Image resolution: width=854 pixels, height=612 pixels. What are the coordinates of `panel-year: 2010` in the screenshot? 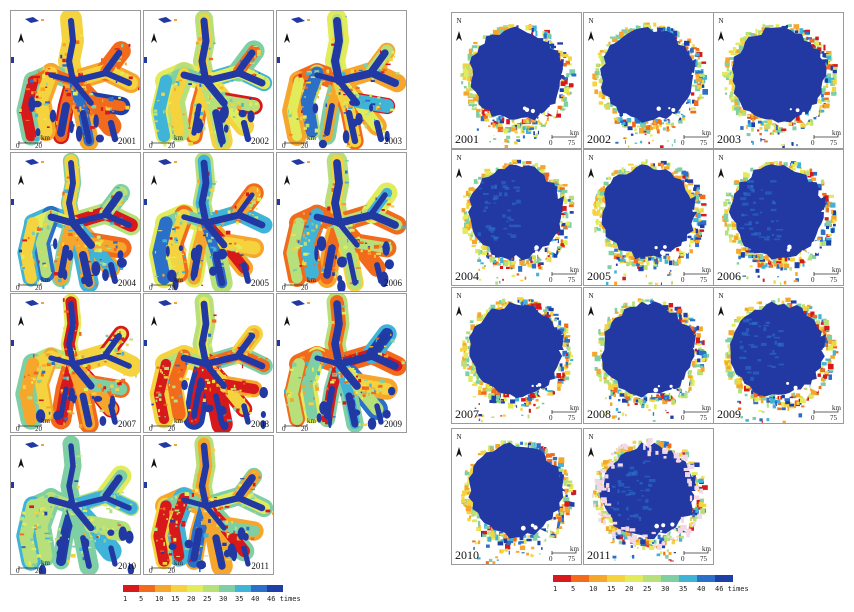 It's located at (467, 555).